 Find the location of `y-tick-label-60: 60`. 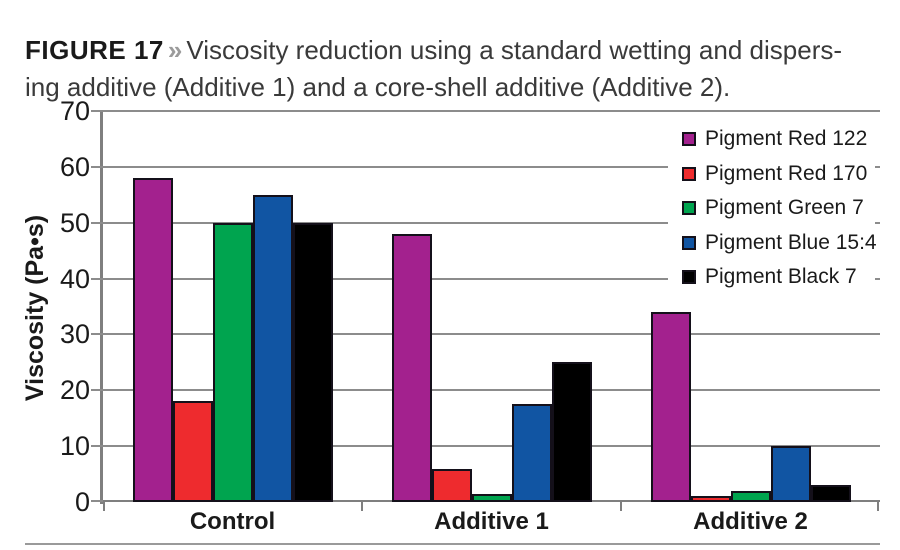

y-tick-label-60: 60 is located at coordinates (74, 166).